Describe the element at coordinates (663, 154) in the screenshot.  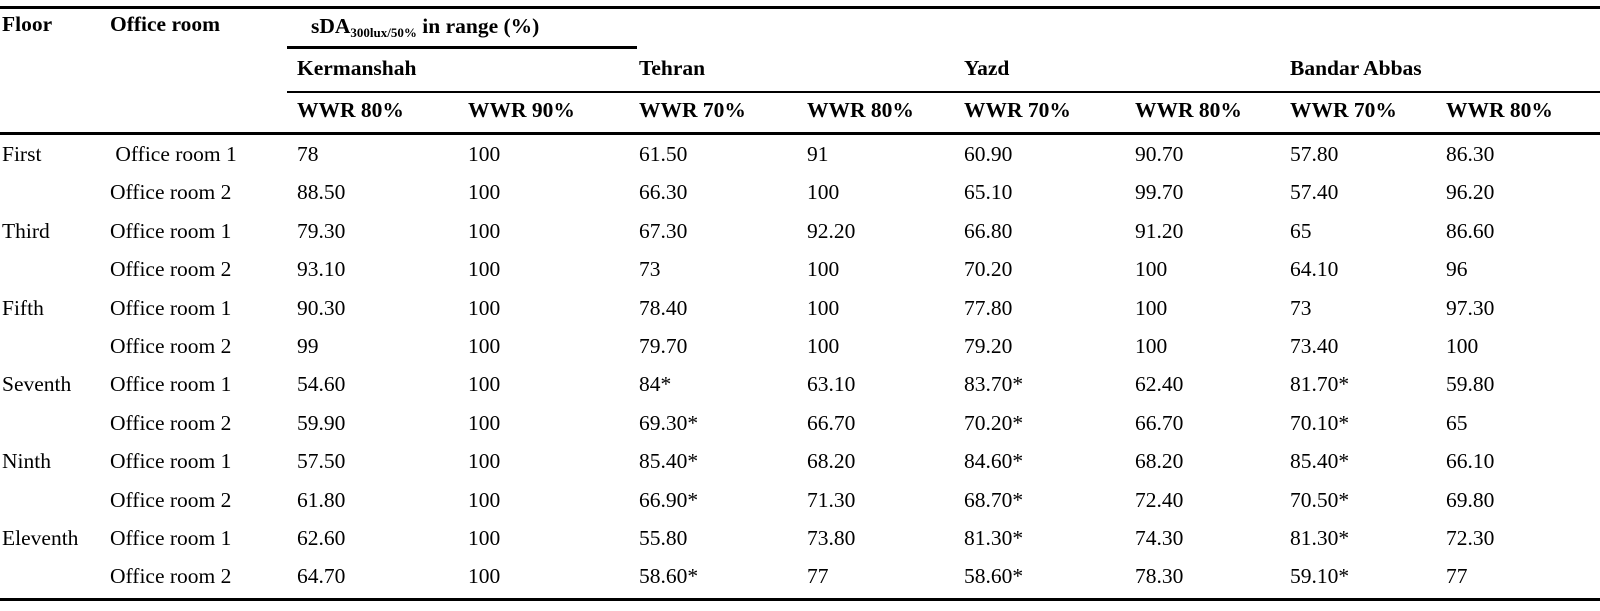
I see `value-cell: 61.50` at that location.